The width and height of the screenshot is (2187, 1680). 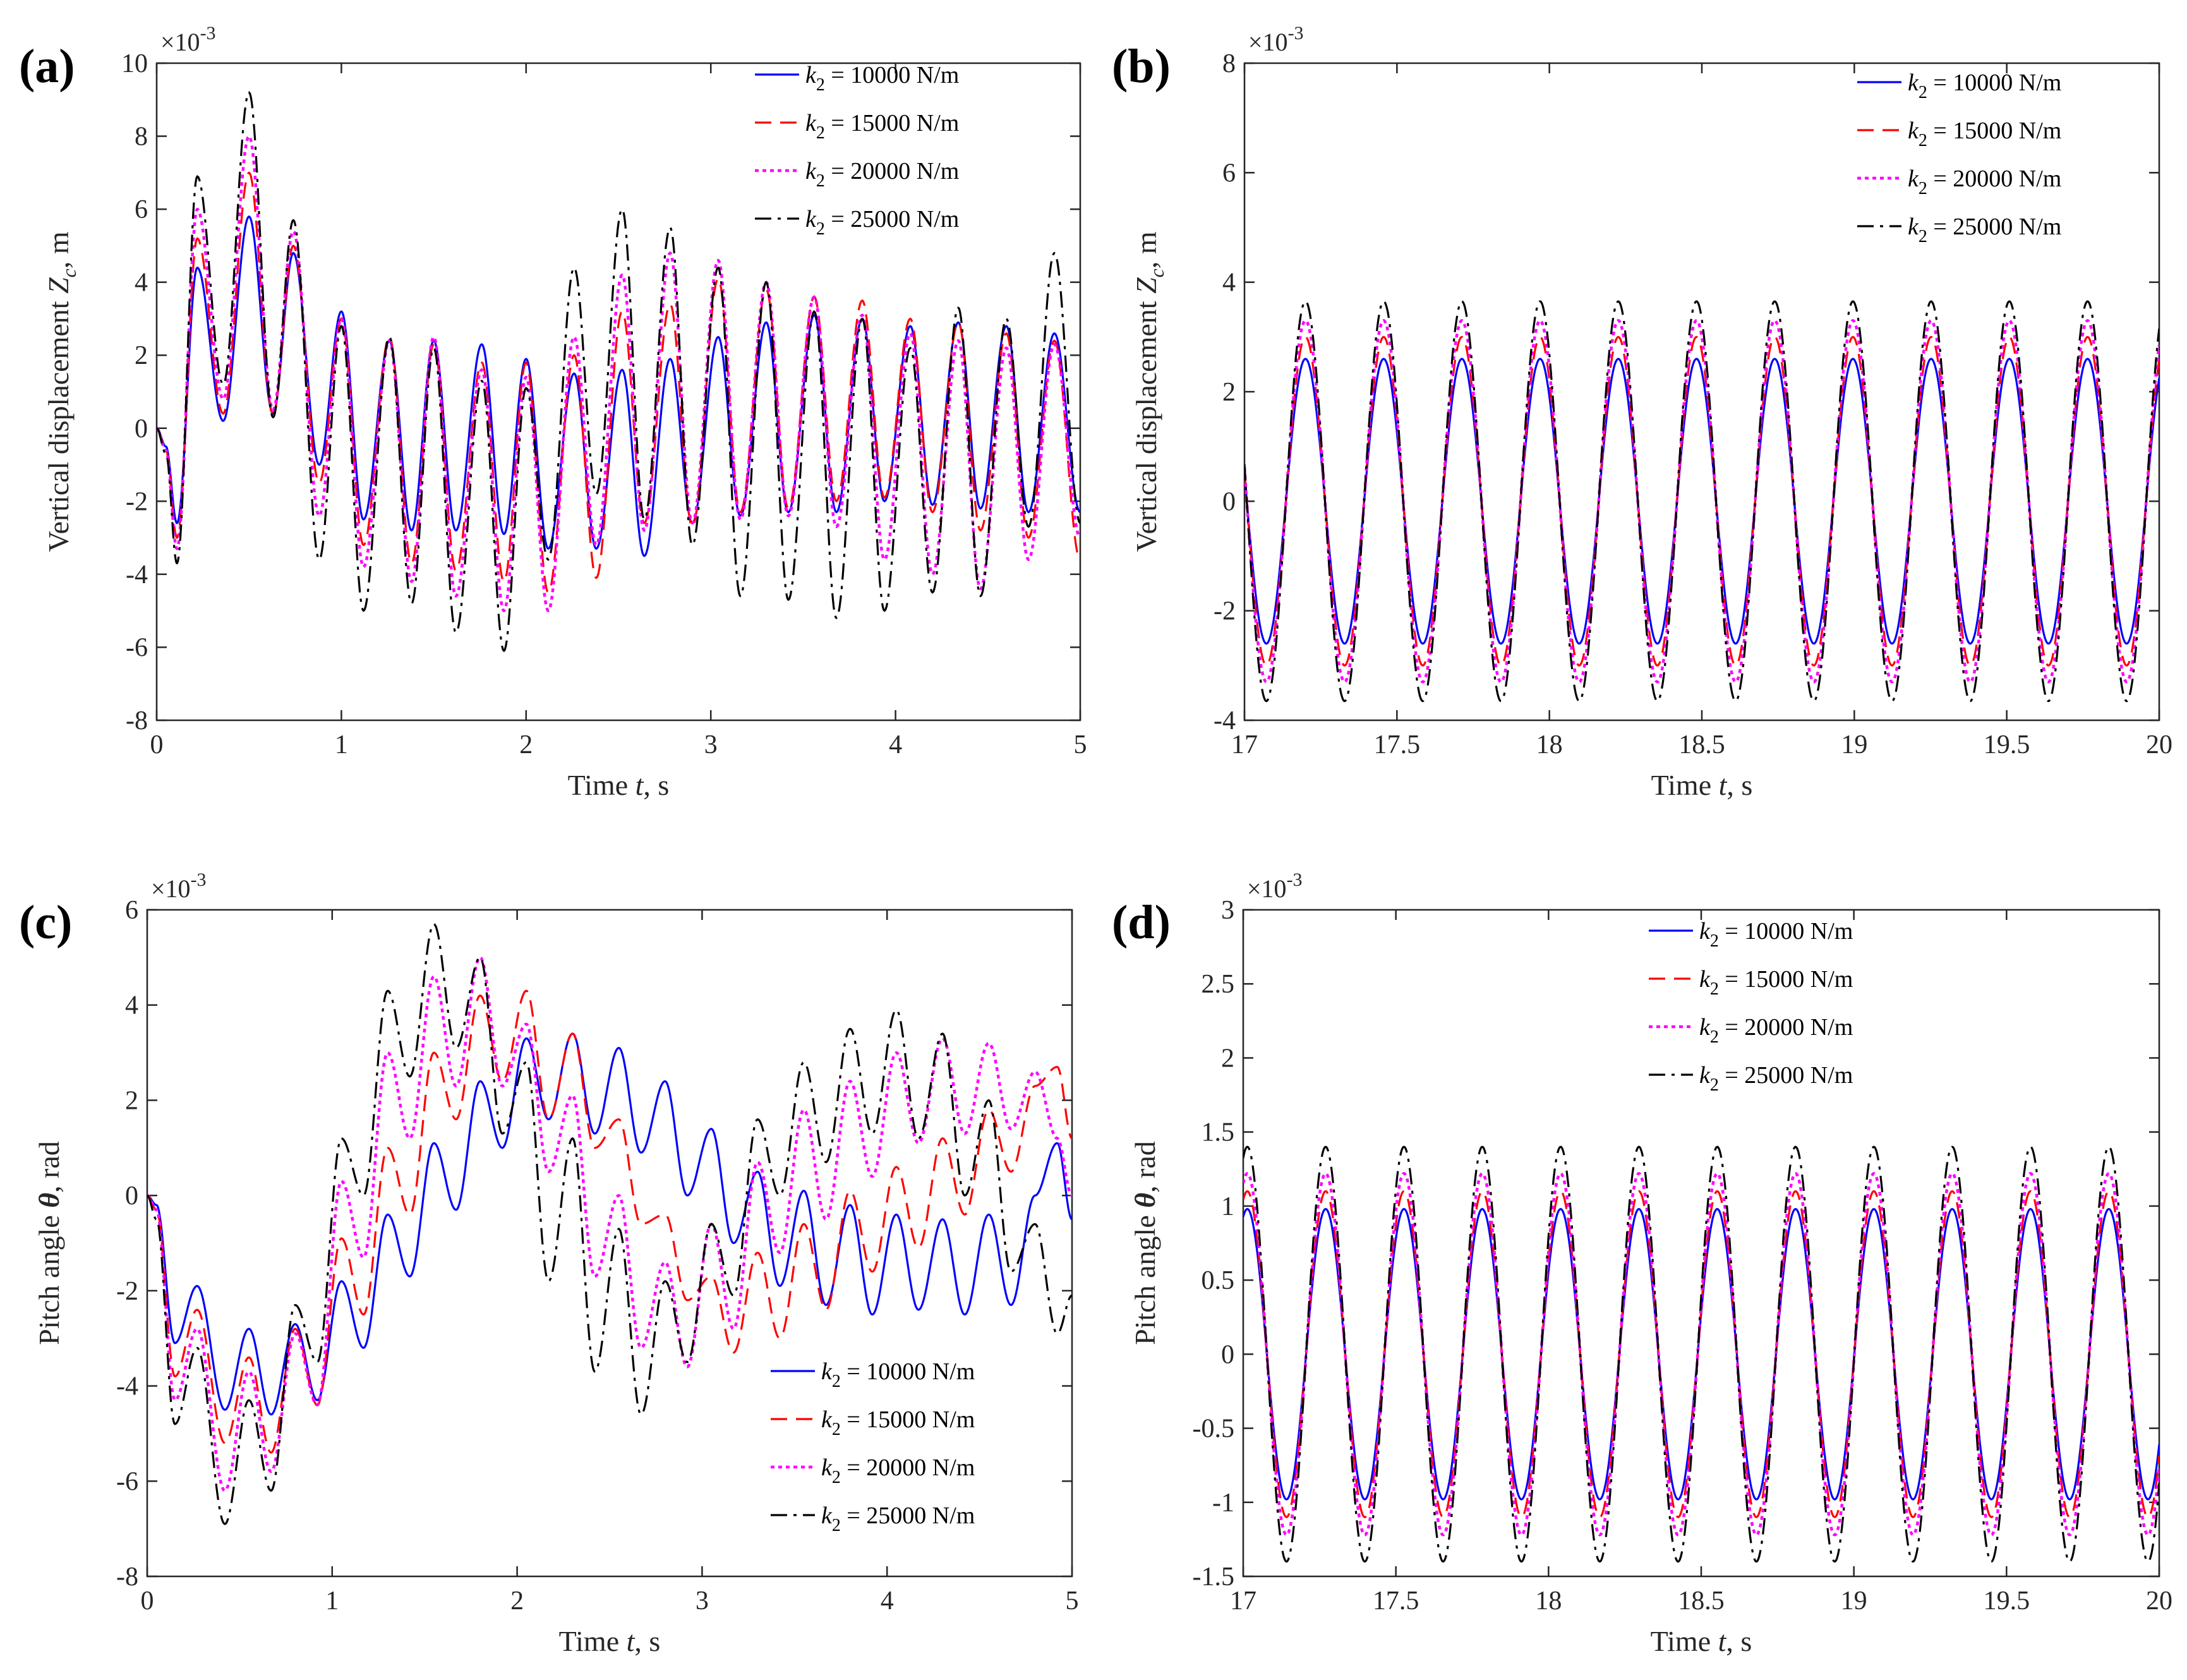 I want to click on panel-tag: (a), so click(x=47, y=66).